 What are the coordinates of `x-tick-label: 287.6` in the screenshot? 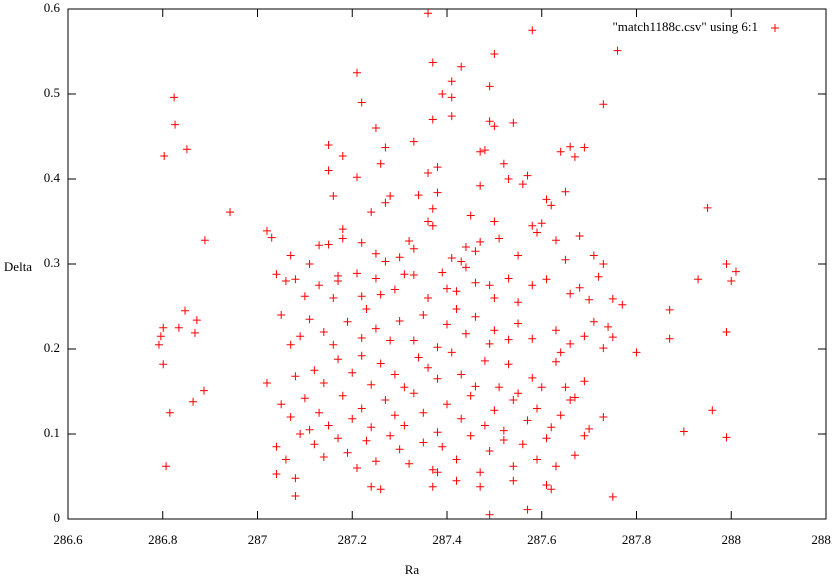 It's located at (542, 539).